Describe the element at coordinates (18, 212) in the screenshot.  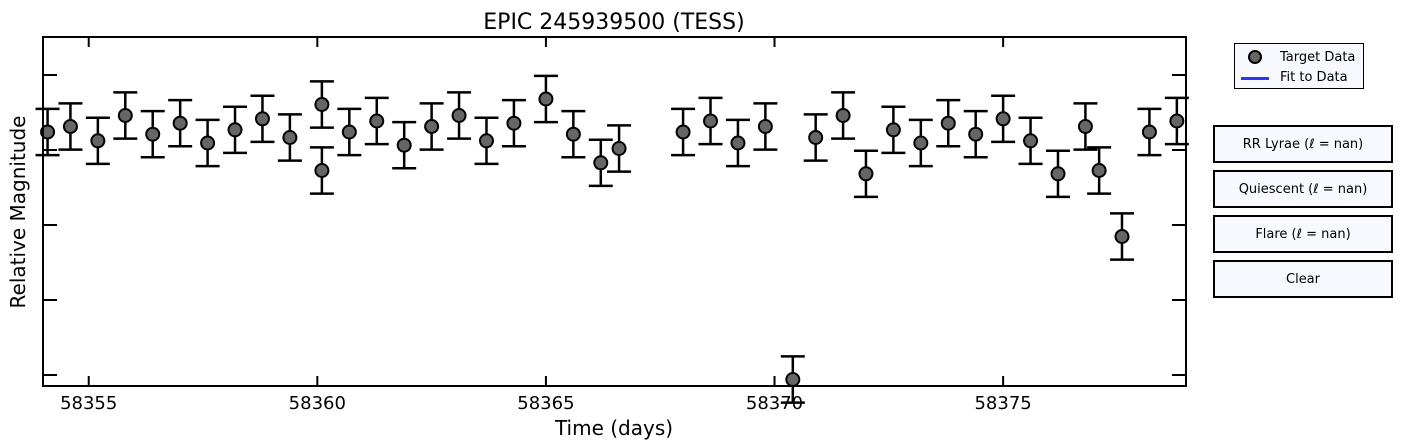
I see `y-axis-label: Relative Magnitude` at that location.